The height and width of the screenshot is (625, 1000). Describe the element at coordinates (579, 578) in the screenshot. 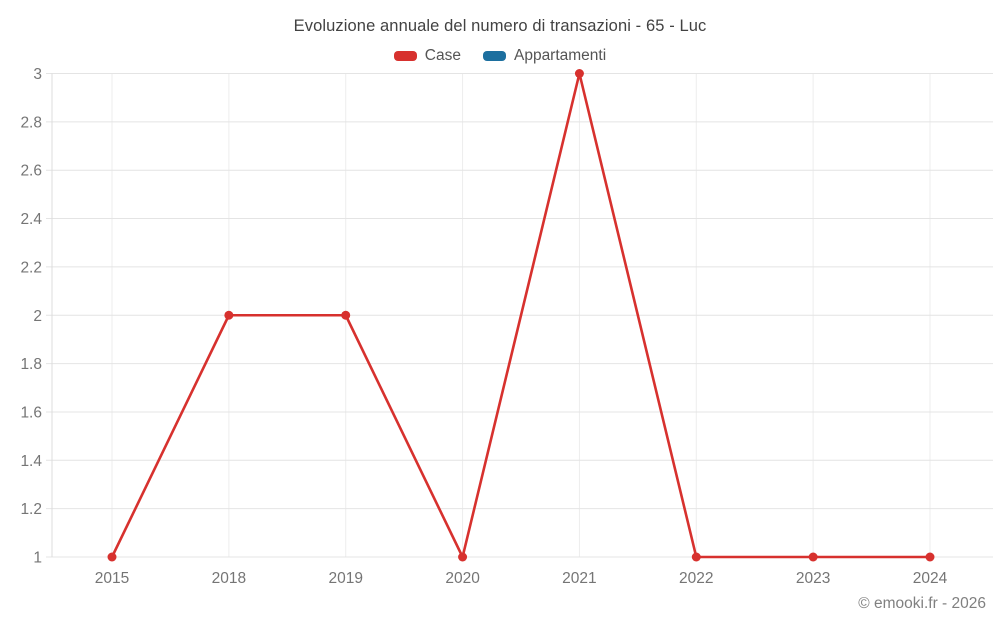

I see `x-axis-tick-label: 2021` at that location.